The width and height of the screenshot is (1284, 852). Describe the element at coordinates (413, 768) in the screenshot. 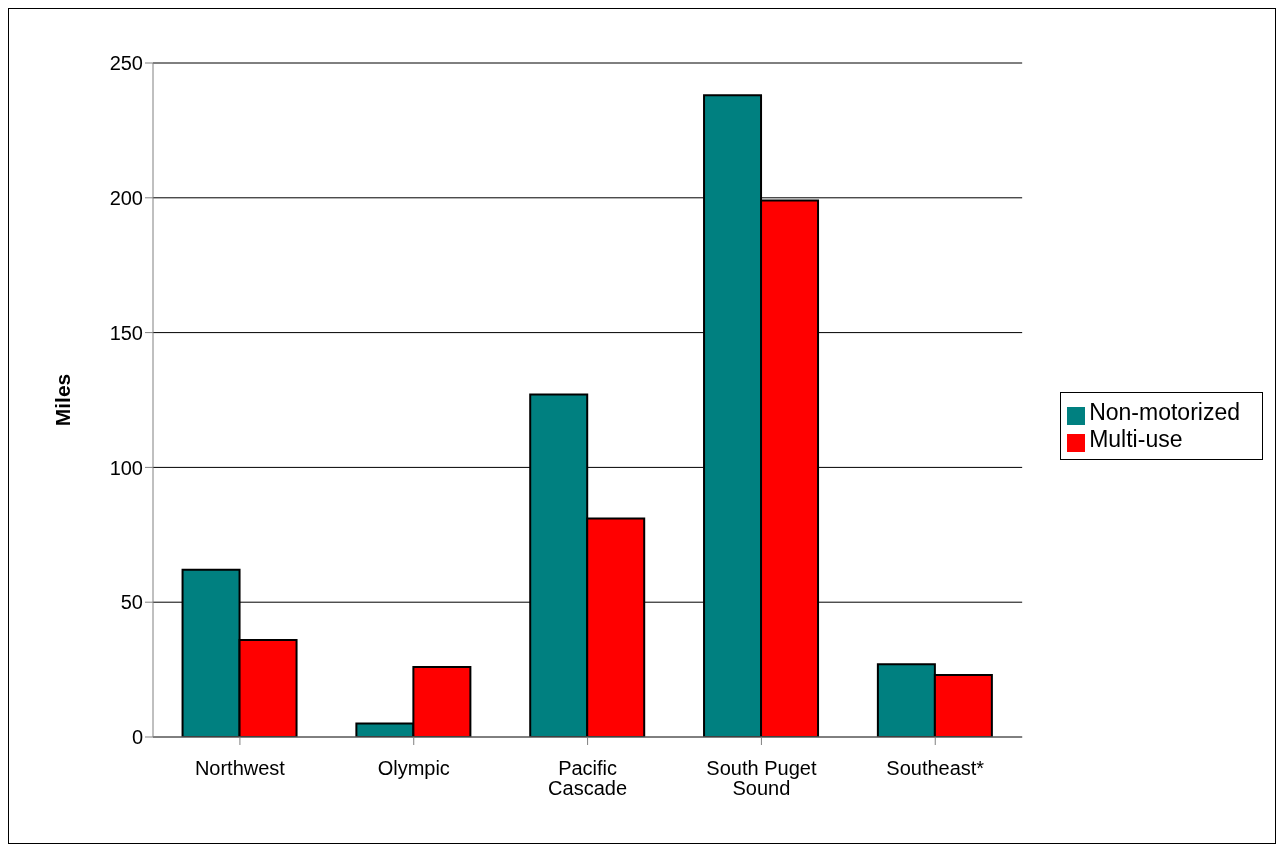

I see `x-tick-label: Olympic` at that location.